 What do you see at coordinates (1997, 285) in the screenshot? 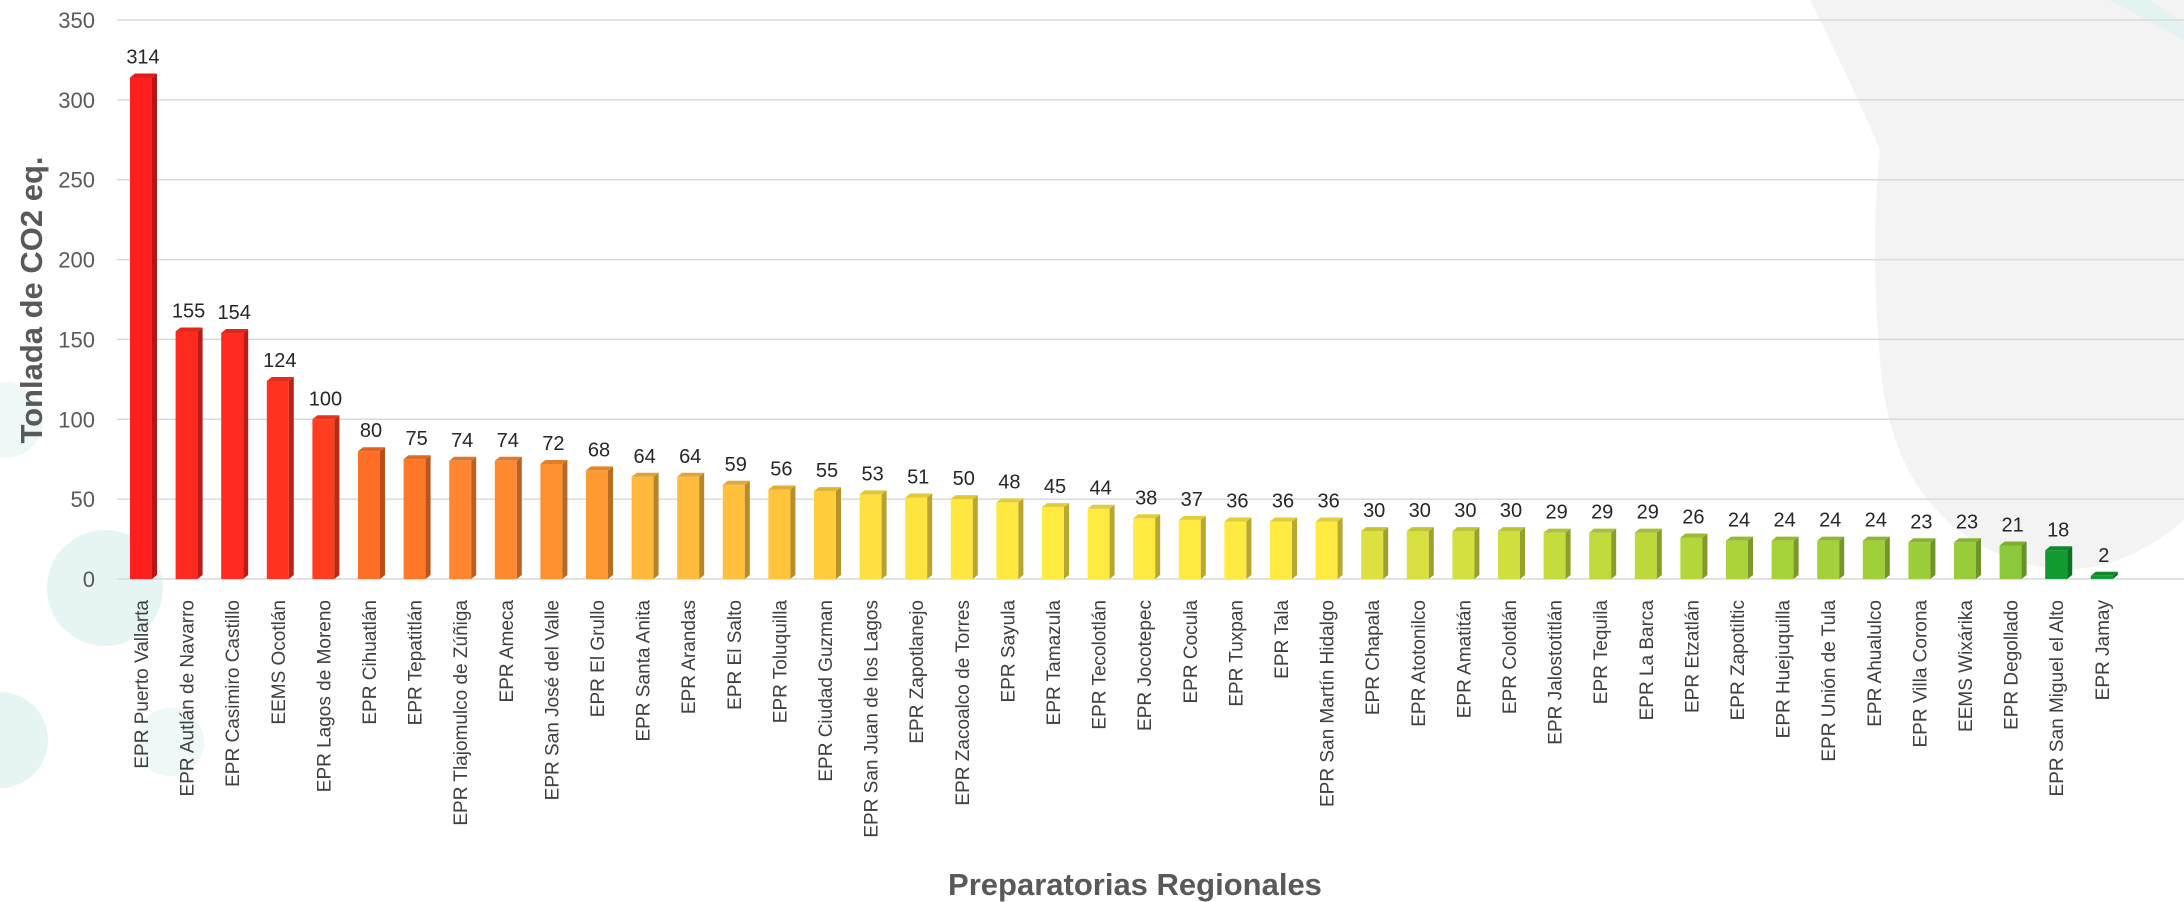
I see `decor-silhouette` at bounding box center [1997, 285].